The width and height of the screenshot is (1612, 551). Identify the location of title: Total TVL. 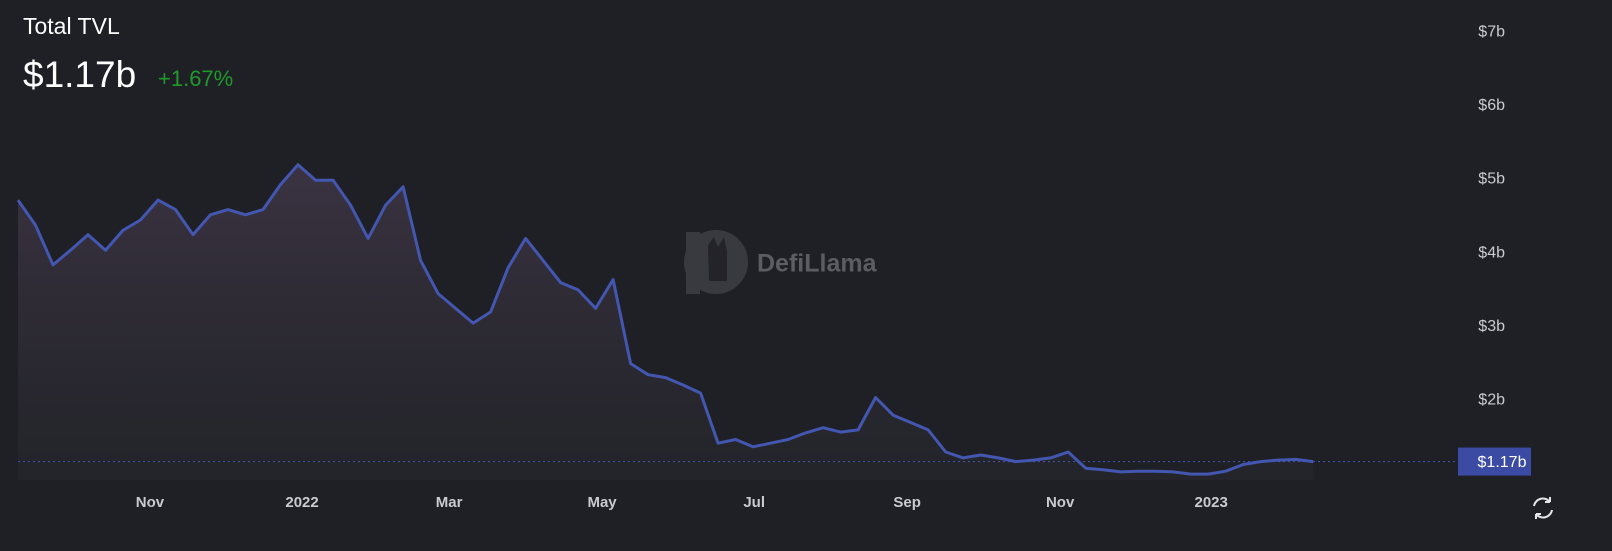
(71, 26).